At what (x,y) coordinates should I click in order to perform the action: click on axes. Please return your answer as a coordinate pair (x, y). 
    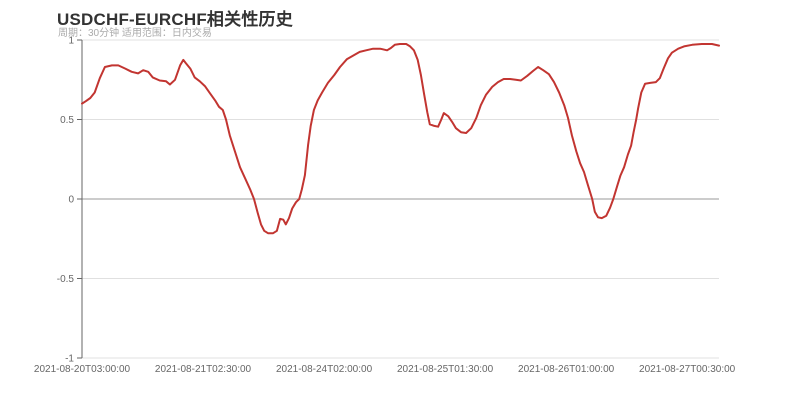
    Looking at the image, I should click on (80, 199).